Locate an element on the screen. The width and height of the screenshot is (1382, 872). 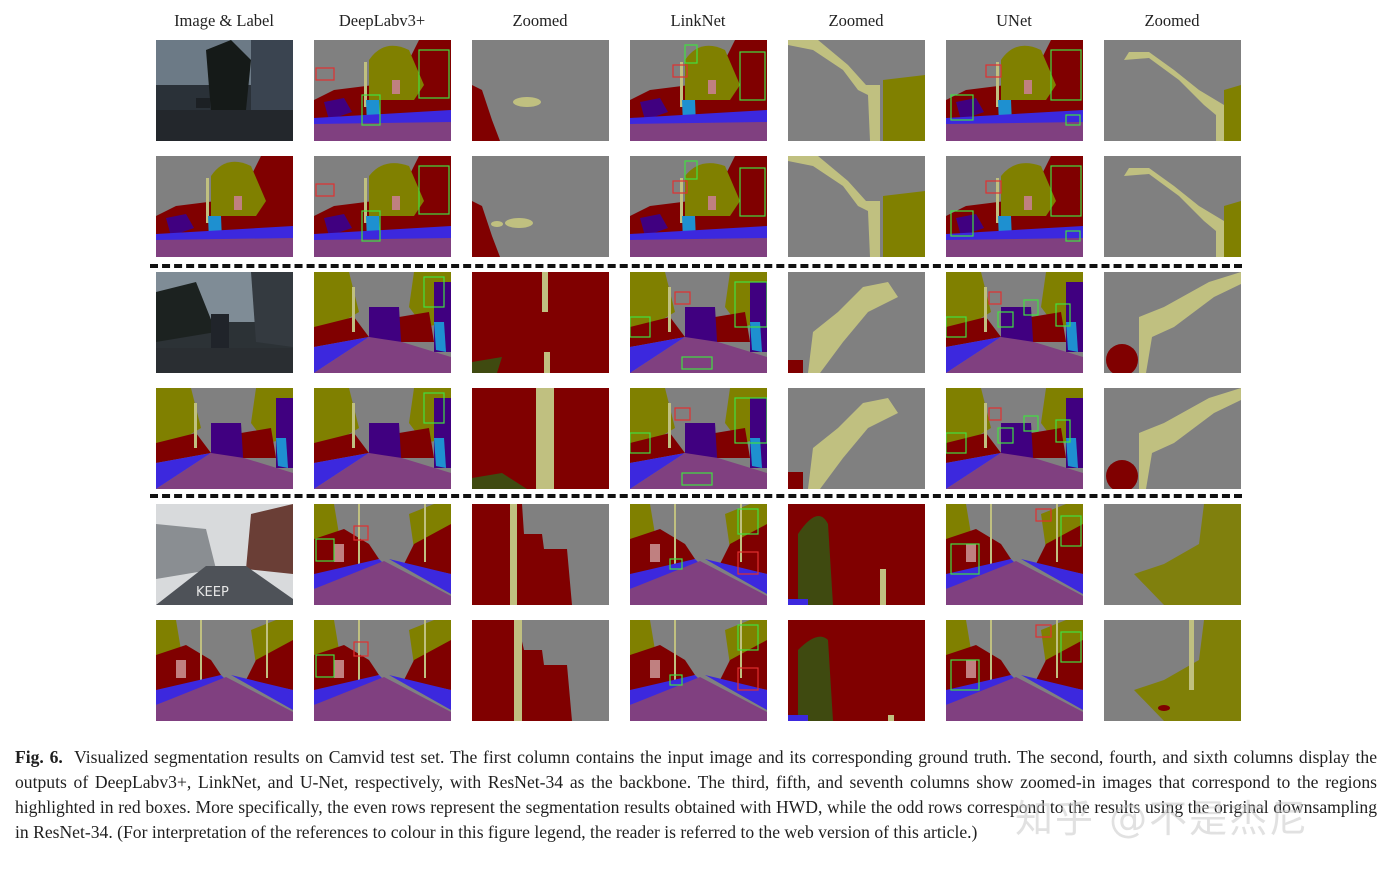
tile-row4-linknet is located at coordinates (698, 438).